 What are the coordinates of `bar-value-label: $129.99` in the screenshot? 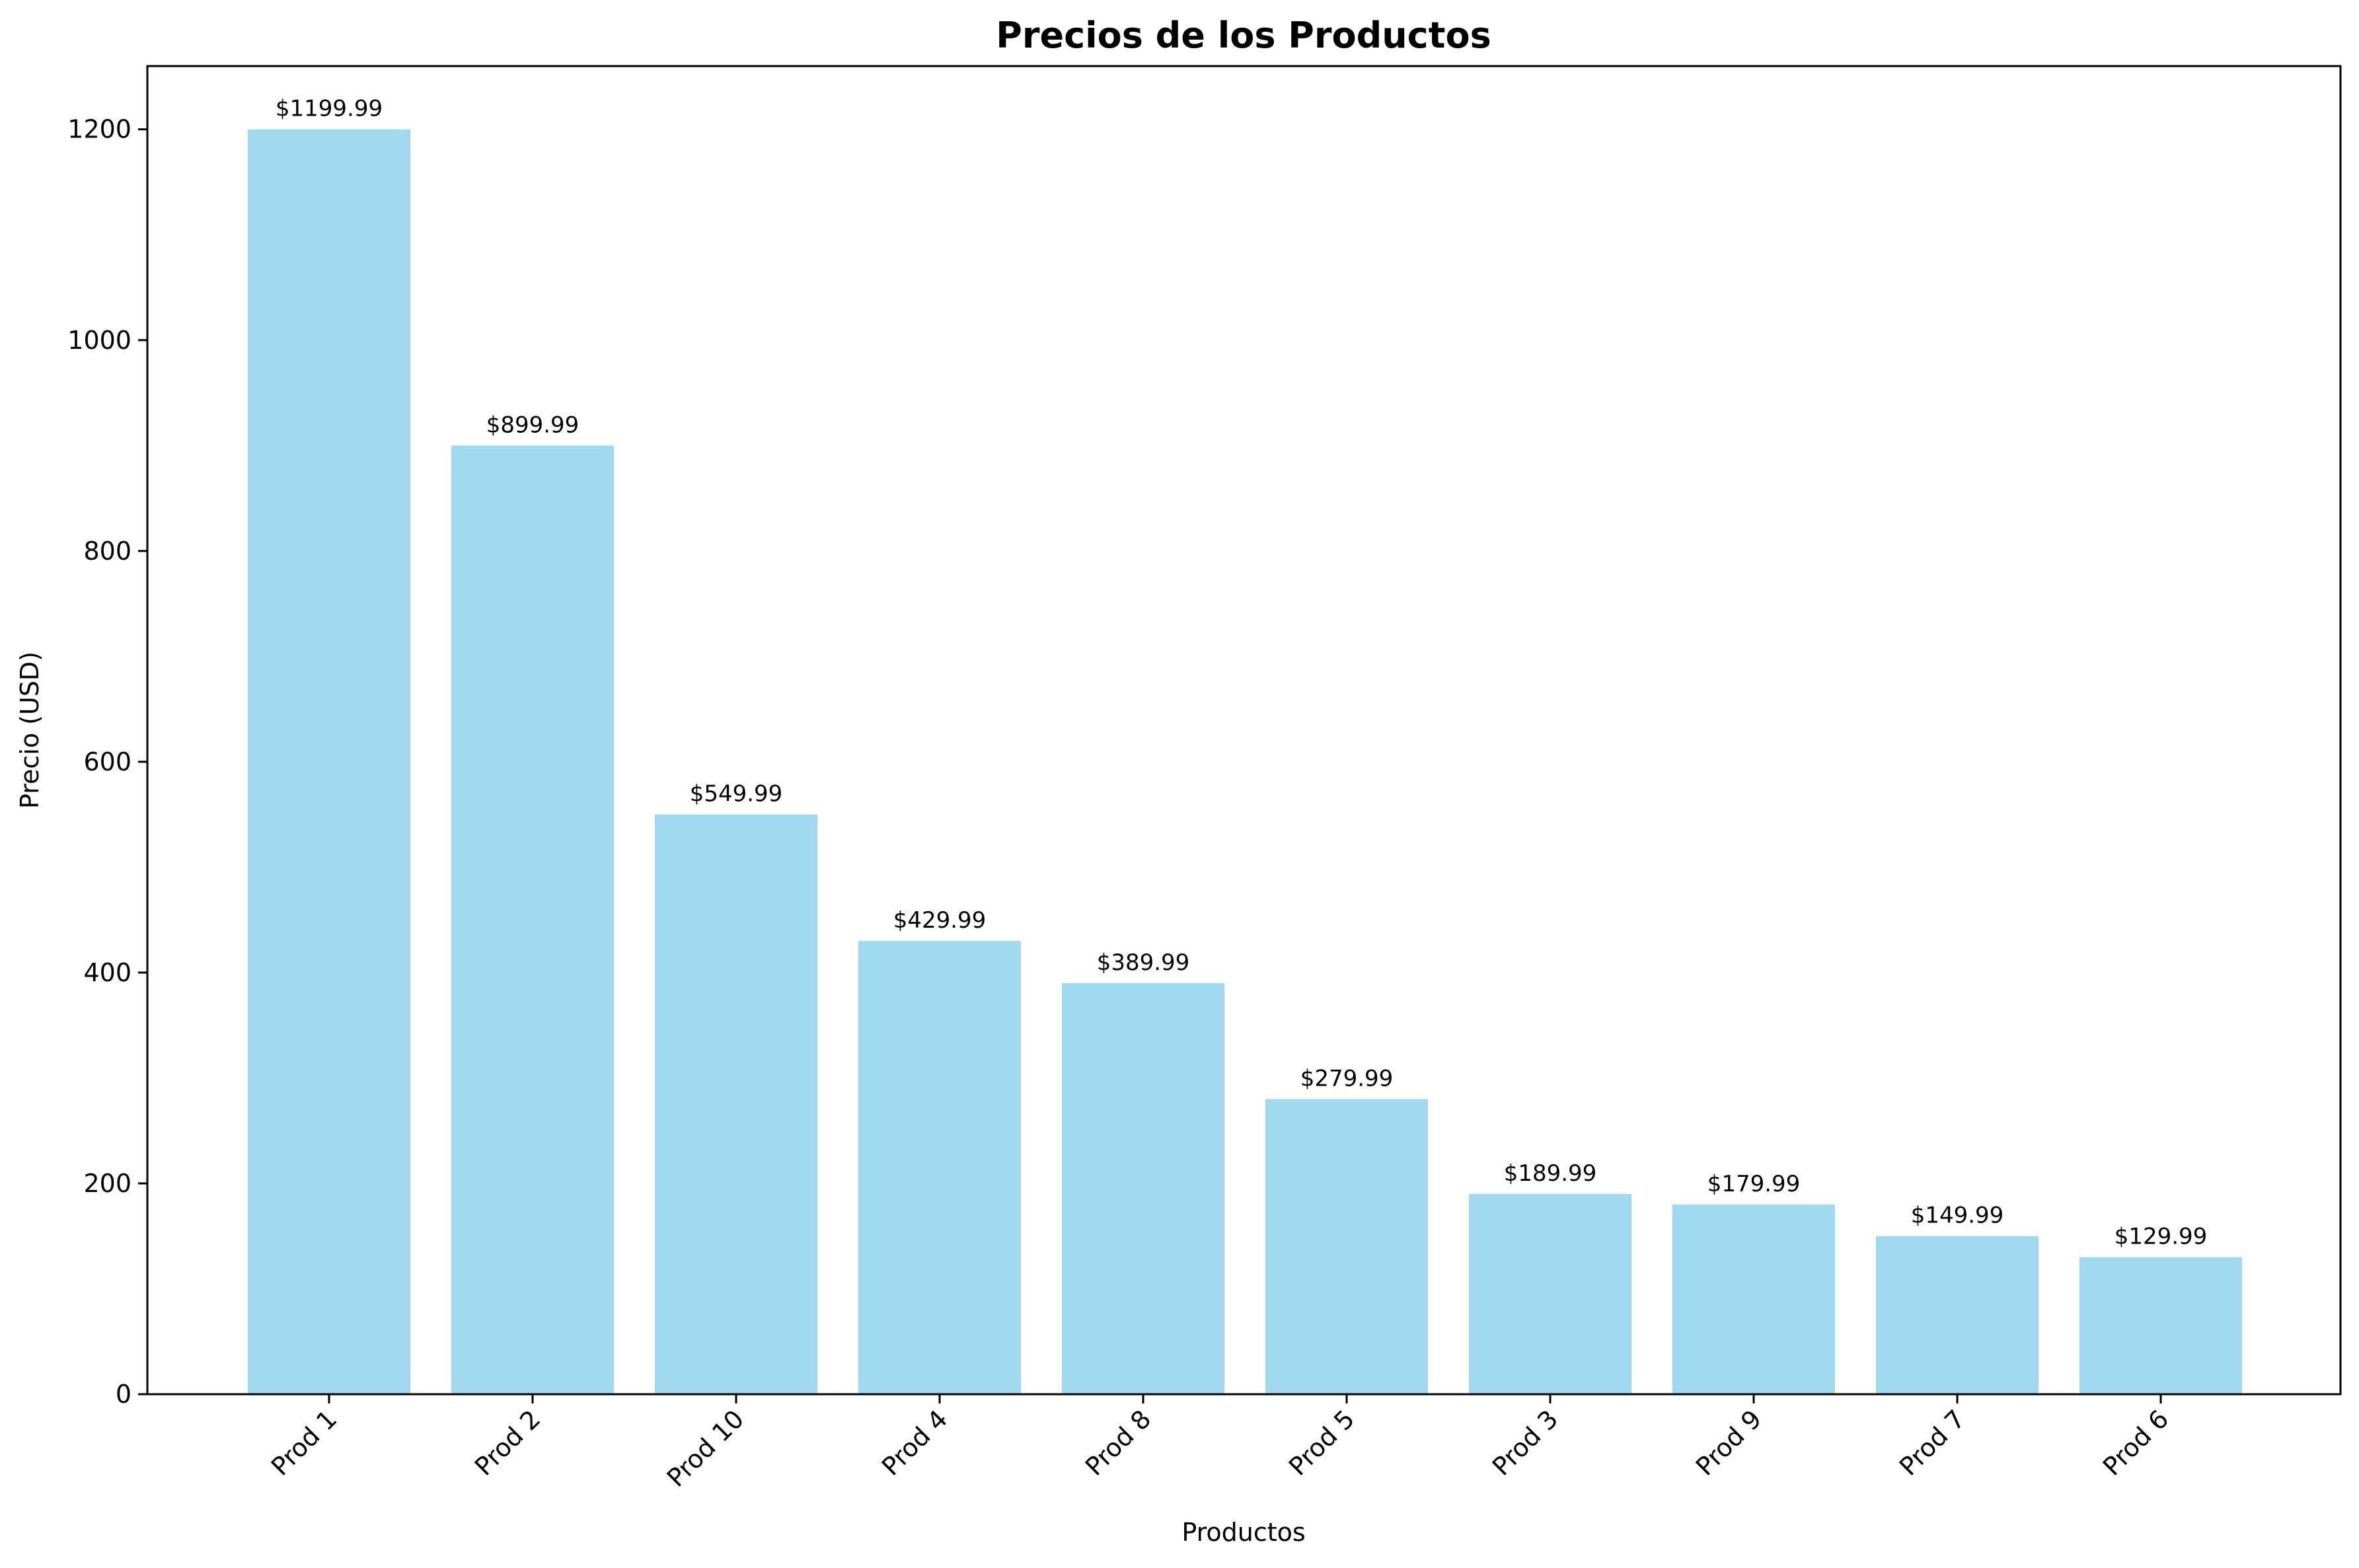 It's located at (2161, 1237).